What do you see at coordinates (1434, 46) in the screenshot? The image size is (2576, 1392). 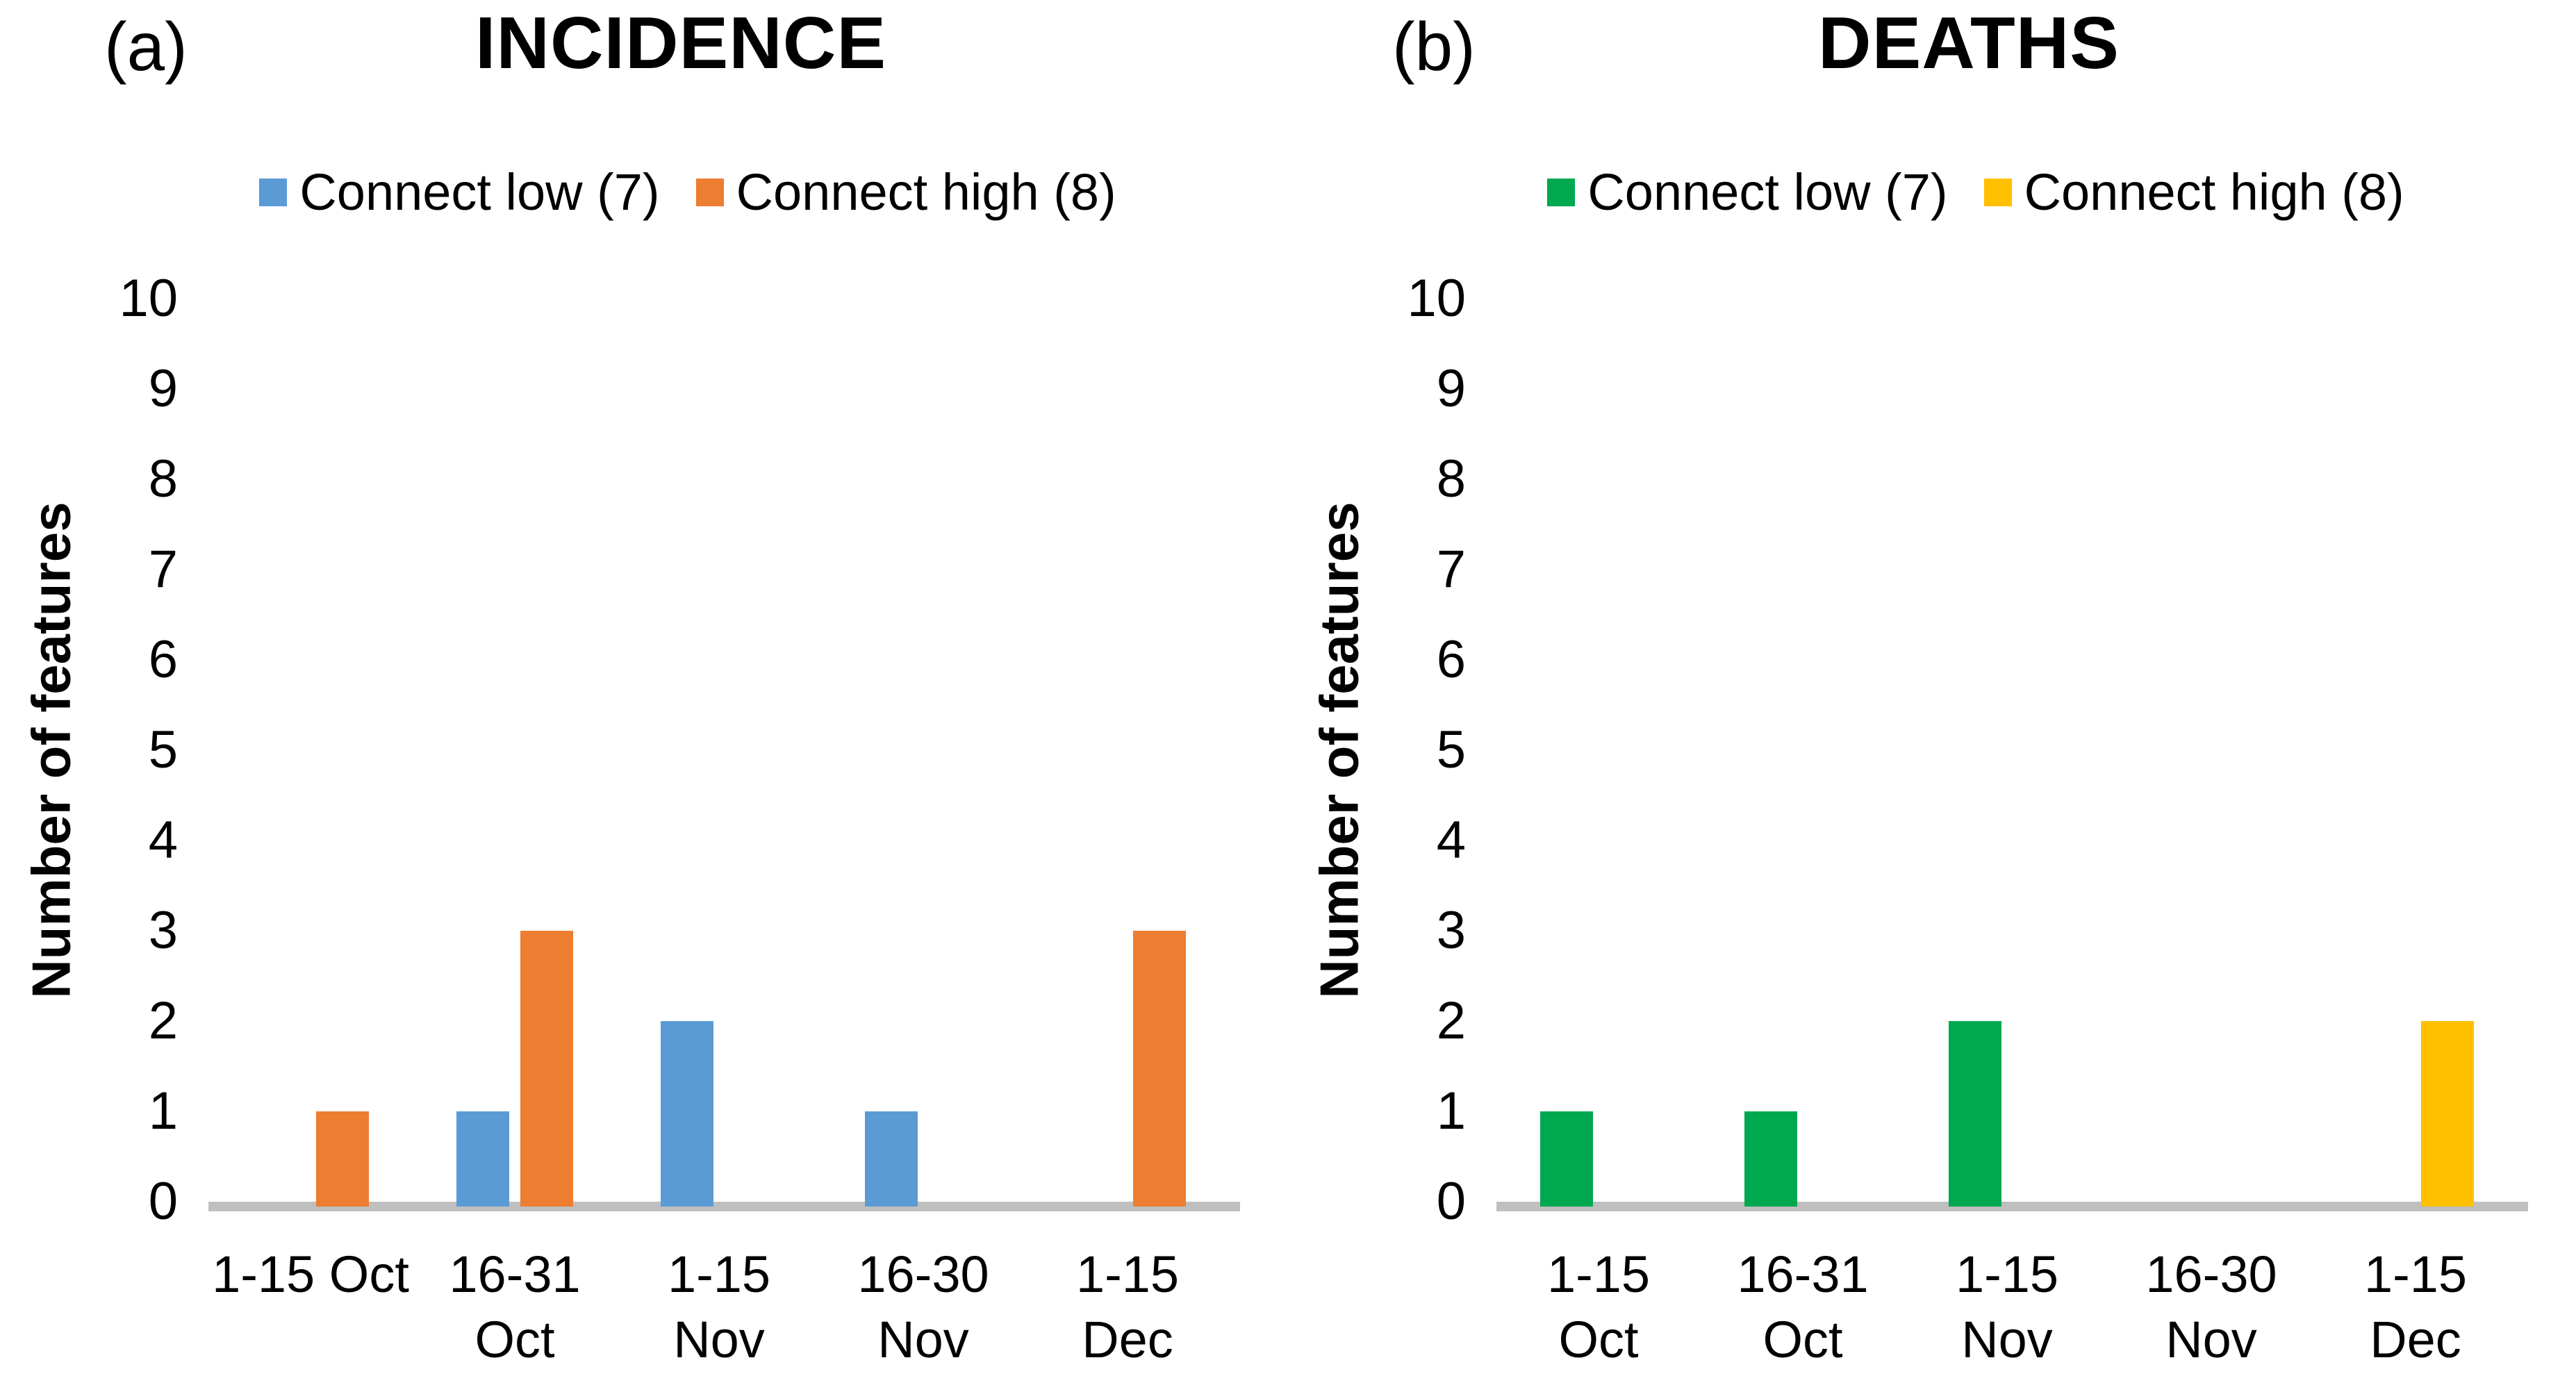 I see `panel-label: (b)` at bounding box center [1434, 46].